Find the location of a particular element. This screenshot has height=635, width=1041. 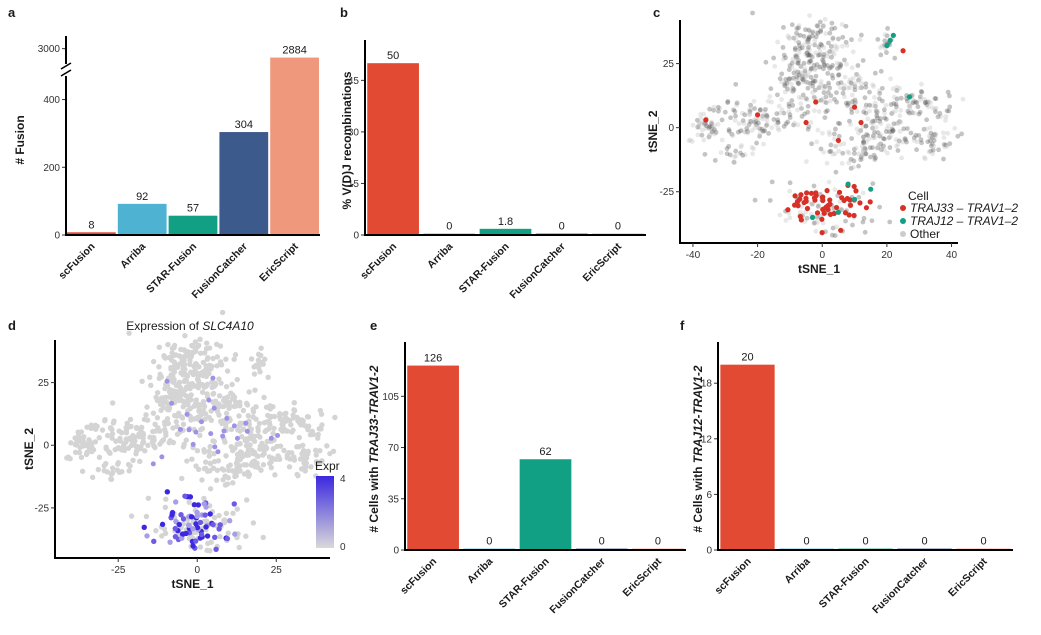

y-tick-label-c-2: 25 is located at coordinates (669, 64).